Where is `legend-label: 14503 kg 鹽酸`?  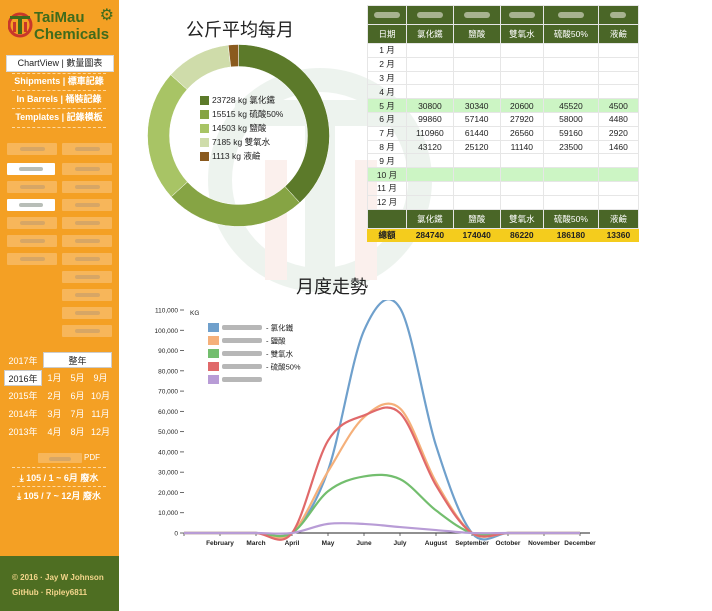
legend-label: 14503 kg 鹽酸 is located at coordinates (239, 128).